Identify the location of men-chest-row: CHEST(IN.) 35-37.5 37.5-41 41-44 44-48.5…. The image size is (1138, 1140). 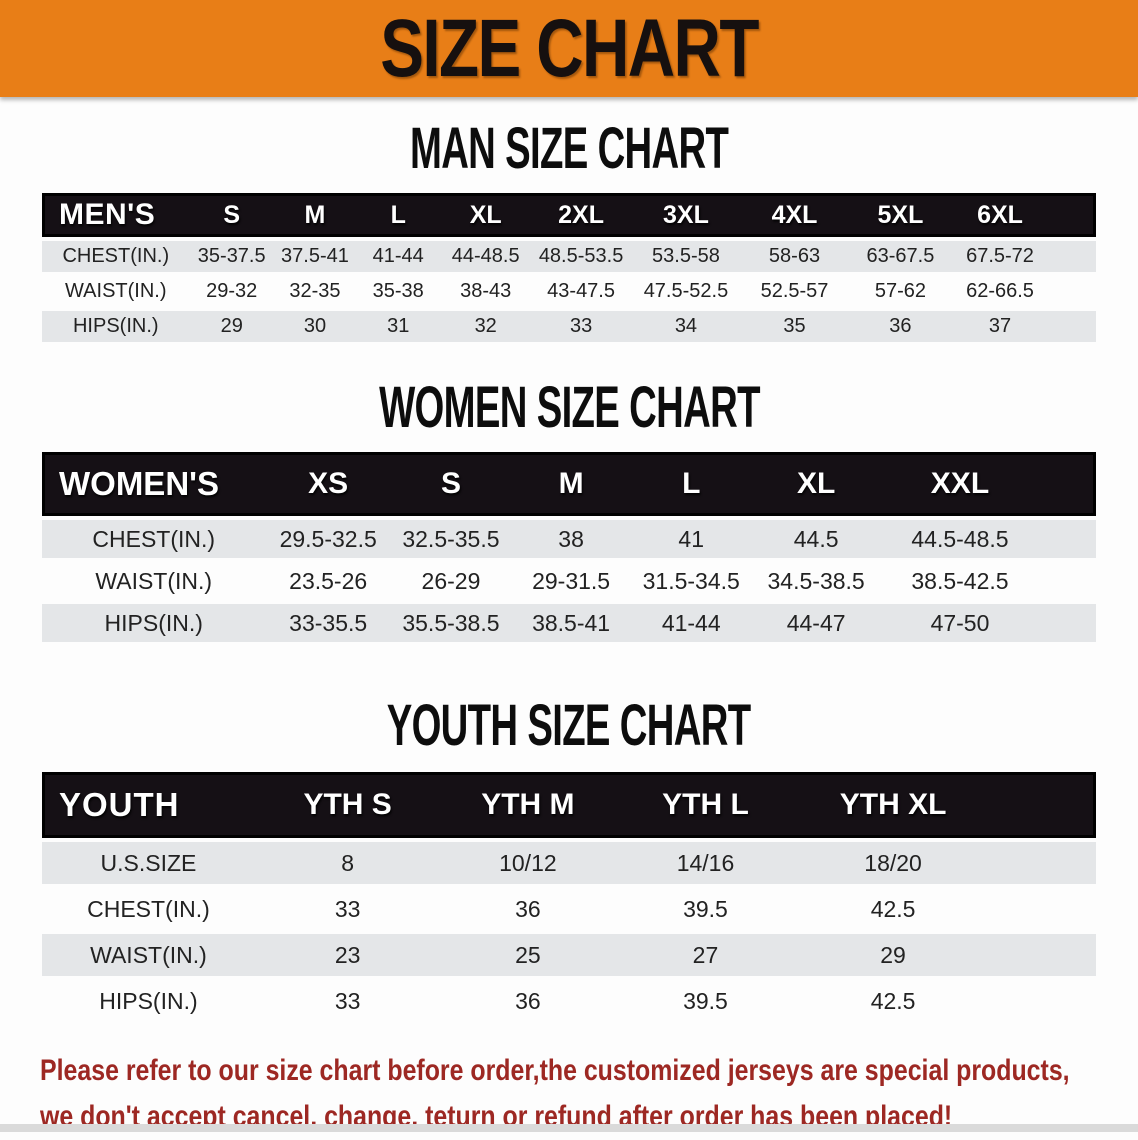
(569, 256).